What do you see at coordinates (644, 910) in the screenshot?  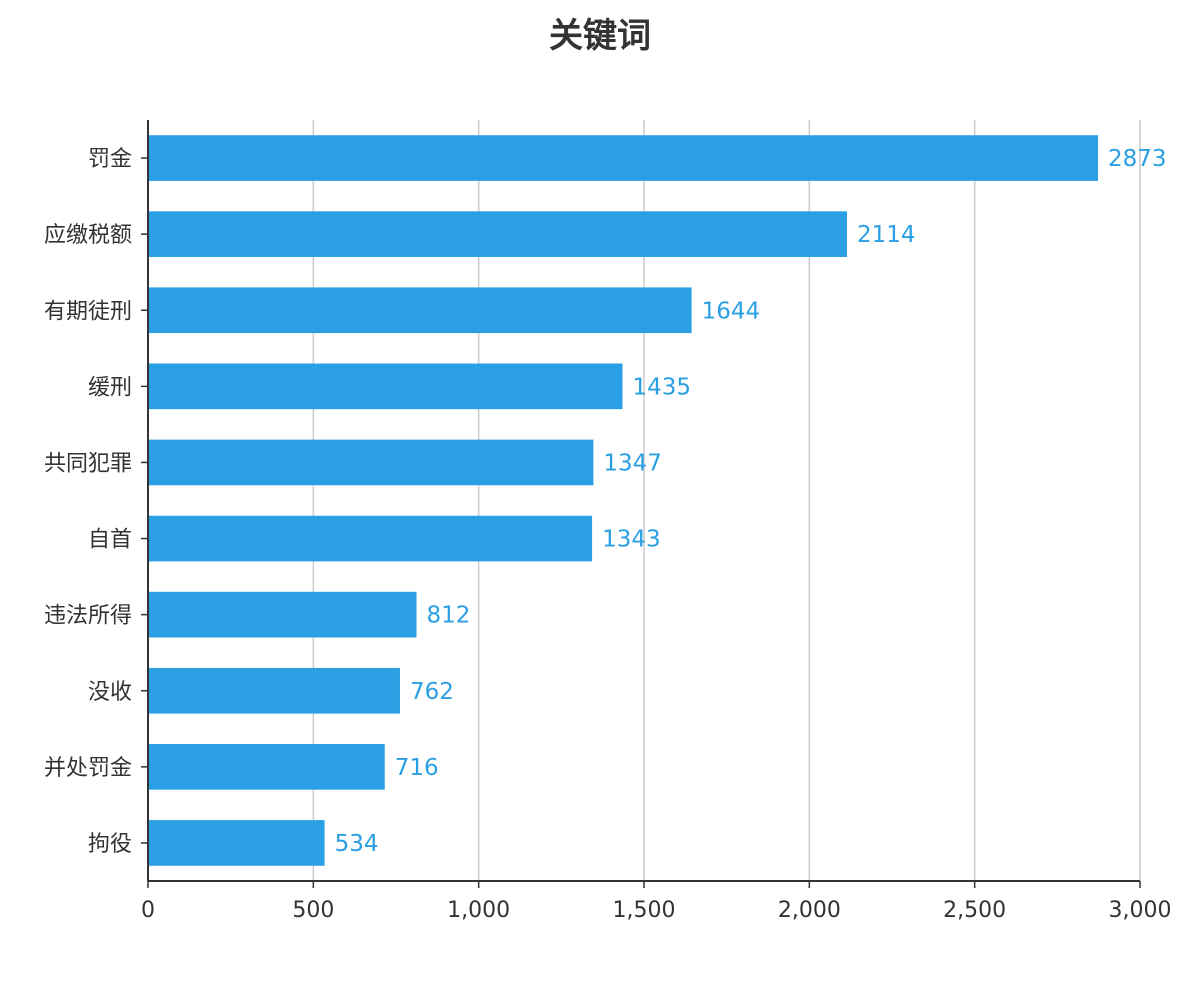 I see `x-tick-label-1500: 1,500` at bounding box center [644, 910].